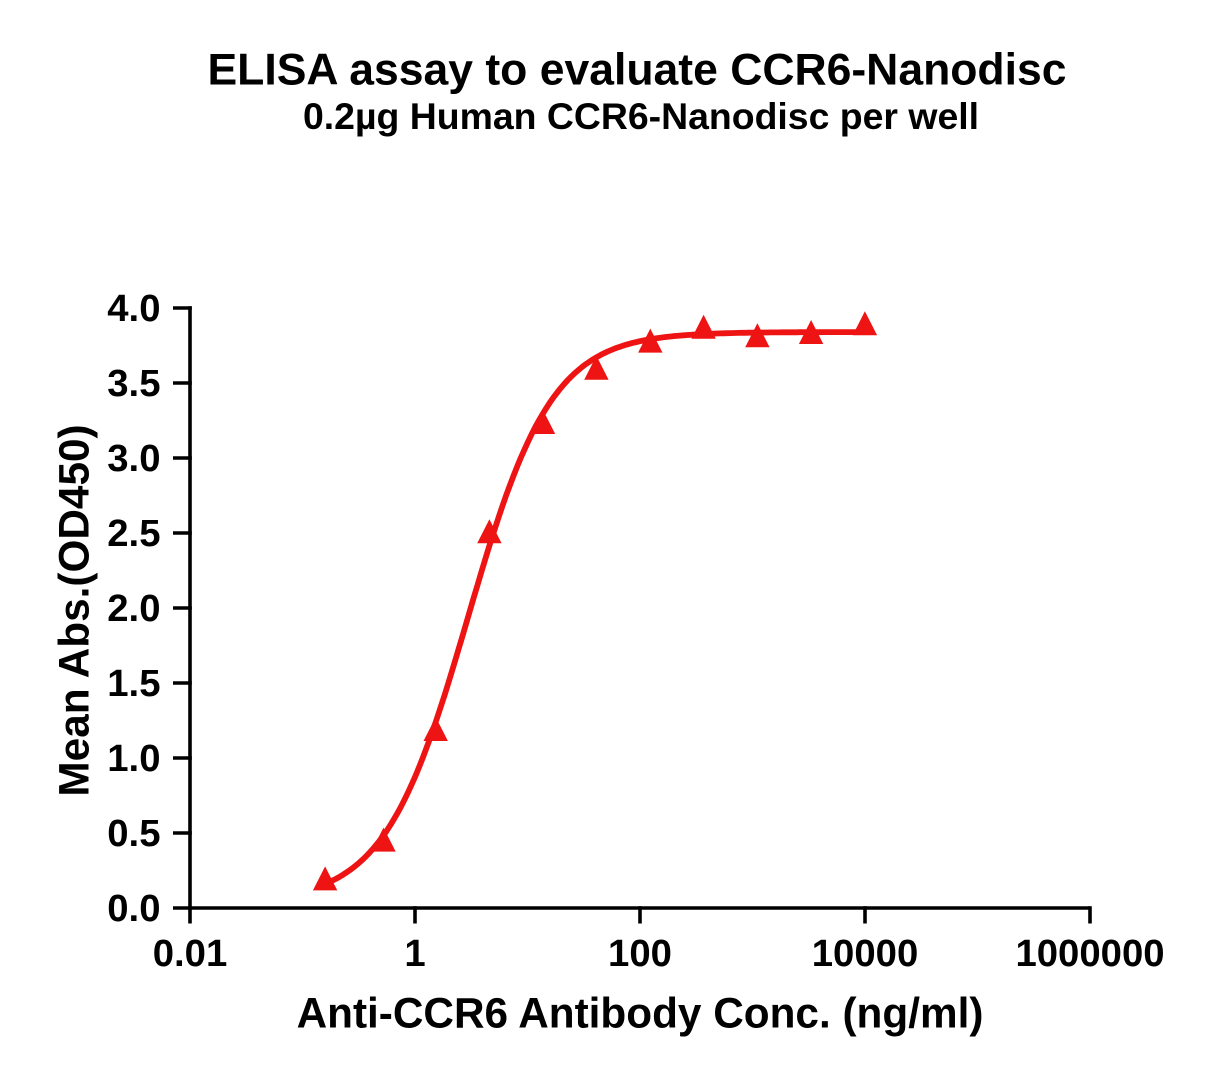  Describe the element at coordinates (637, 70) in the screenshot. I see `svg-text:ELISA assay to evaluate CCR6-N: ELISA assay to evaluate CCR6-Nanodisc` at that location.